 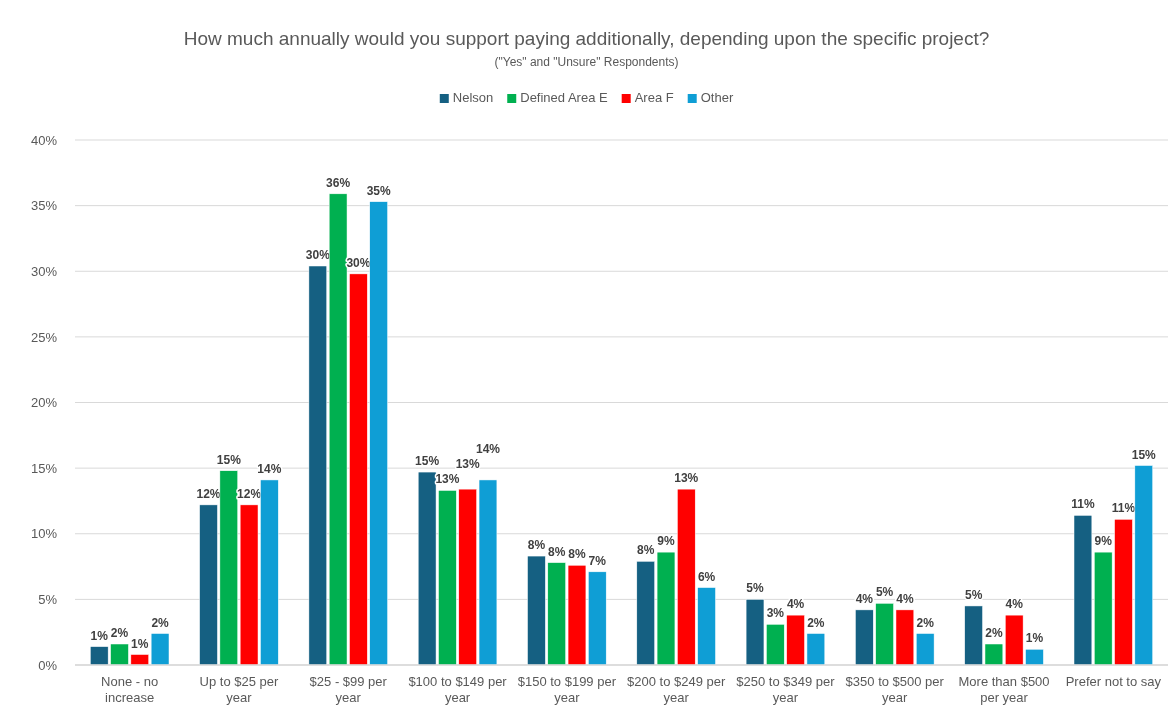 What do you see at coordinates (239, 689) in the screenshot?
I see `x-tick-label: Up to $25 per year` at bounding box center [239, 689].